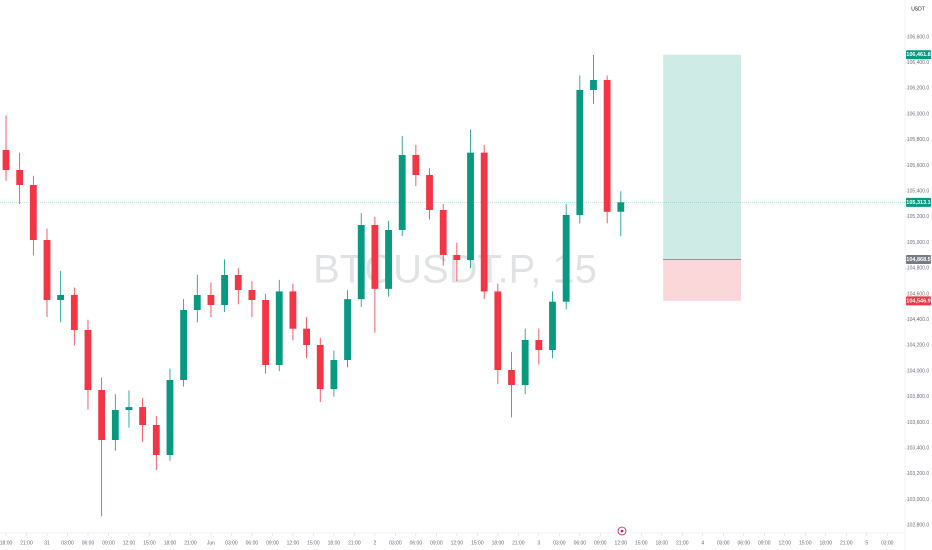  I want to click on y-tick-label: 104,000.0, so click(918, 371).